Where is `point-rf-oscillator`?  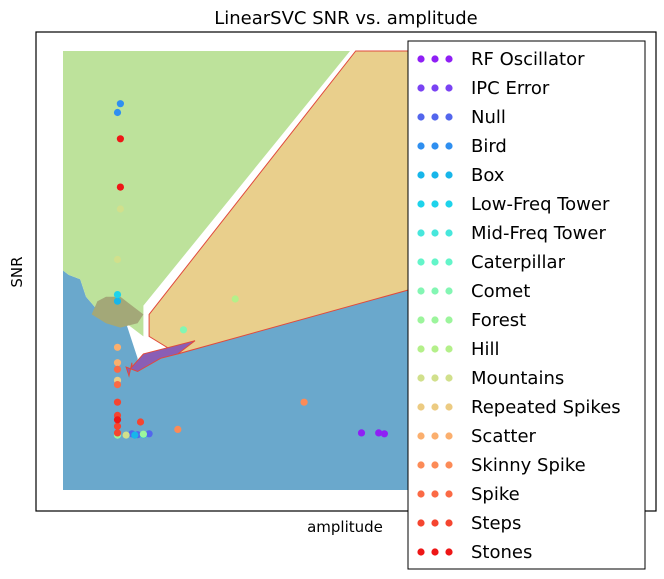
point-rf-oscillator is located at coordinates (384, 434).